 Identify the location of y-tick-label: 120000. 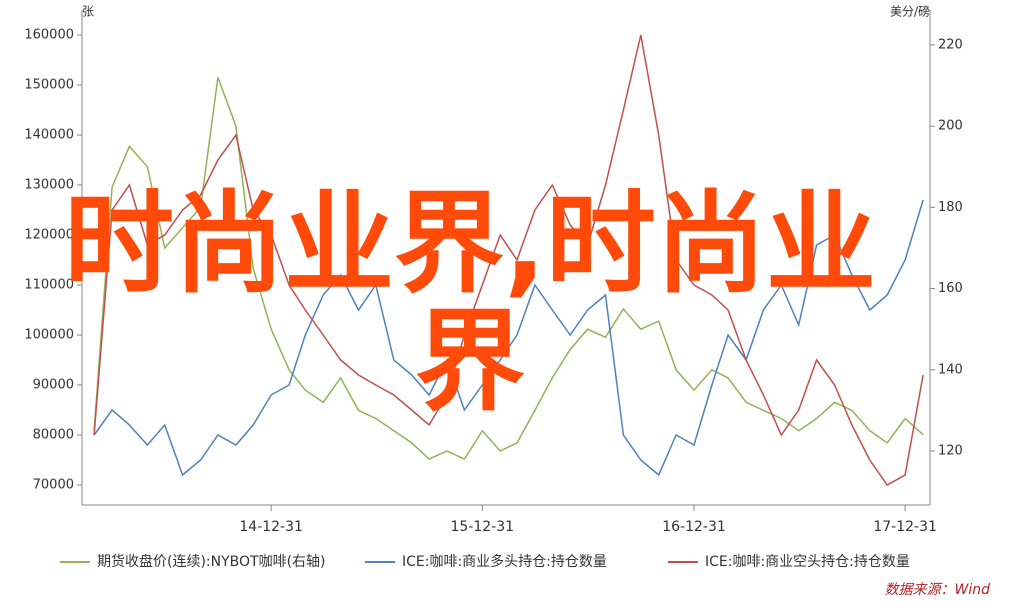
(49, 235).